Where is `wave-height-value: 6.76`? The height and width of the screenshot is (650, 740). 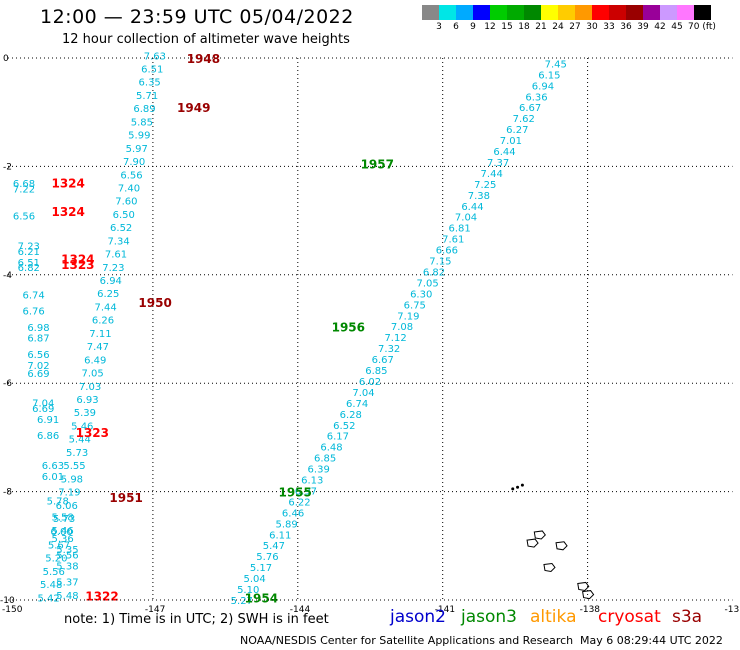 wave-height-value: 6.76 is located at coordinates (33, 312).